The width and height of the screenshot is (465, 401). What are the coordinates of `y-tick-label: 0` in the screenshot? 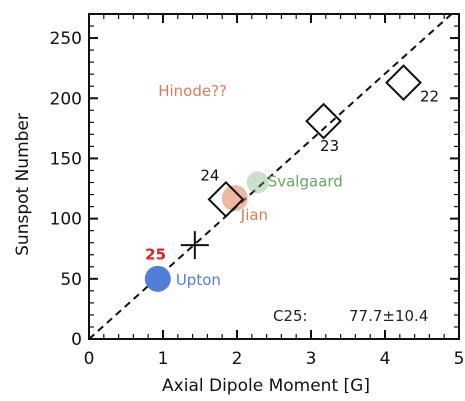 It's located at (76, 340).